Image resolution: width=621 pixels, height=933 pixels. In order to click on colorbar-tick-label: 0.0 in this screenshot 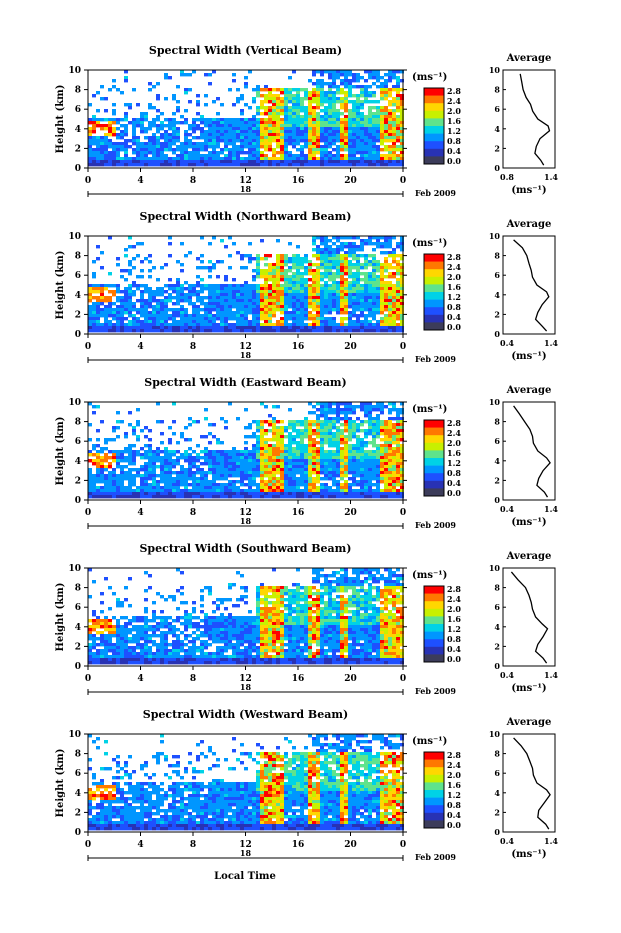, I will do `click(454, 161)`.